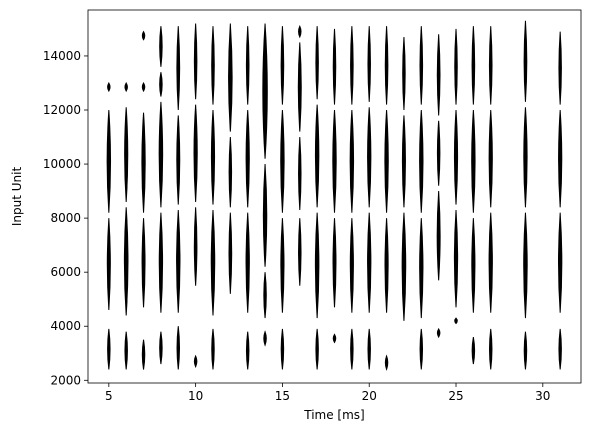 This screenshot has height=432, width=589. Describe the element at coordinates (542, 396) in the screenshot. I see `x-tick-label: 30` at that location.